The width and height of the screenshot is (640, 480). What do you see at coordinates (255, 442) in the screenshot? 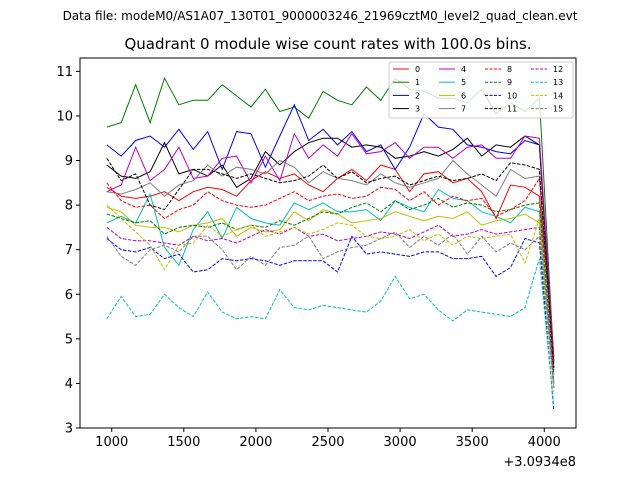
I see `x-tick-label: 2000` at bounding box center [255, 442].